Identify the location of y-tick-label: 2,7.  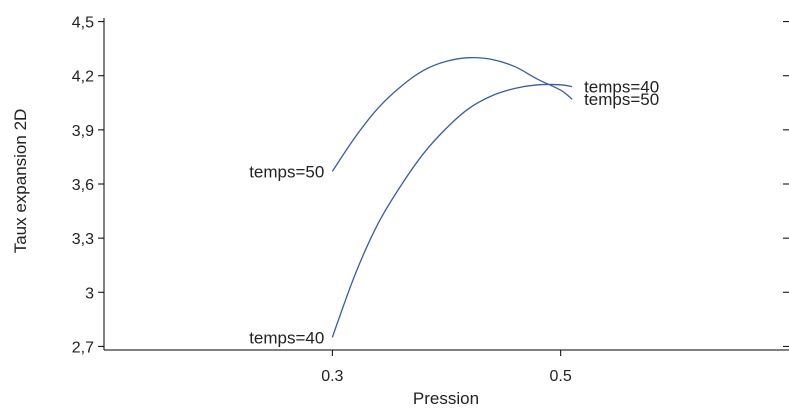
(83, 347).